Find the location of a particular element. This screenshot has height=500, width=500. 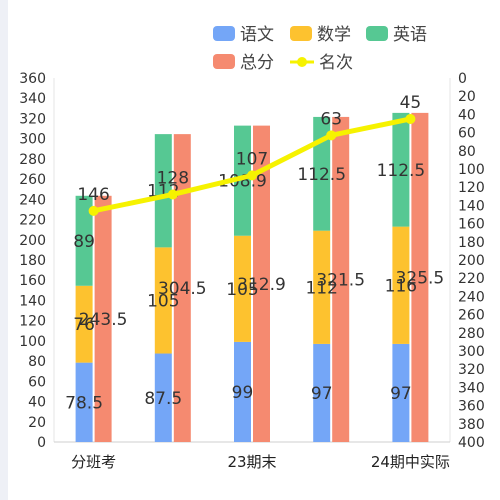

bar-label-1-1: 105 is located at coordinates (163, 301).